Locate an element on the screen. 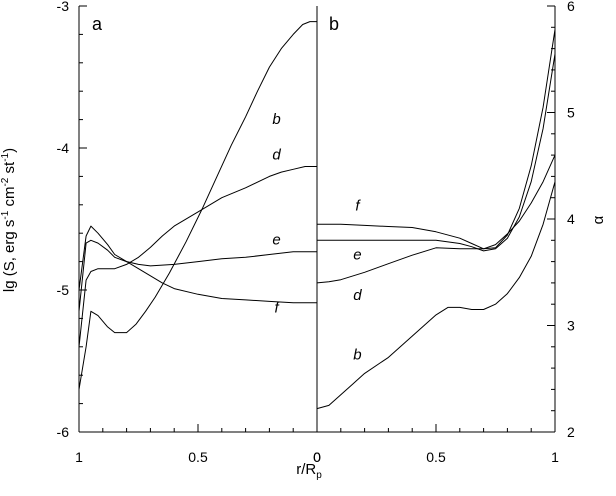 Image resolution: width=616 pixels, height=496 pixels. series-line-d-panel-a is located at coordinates (197, 256).